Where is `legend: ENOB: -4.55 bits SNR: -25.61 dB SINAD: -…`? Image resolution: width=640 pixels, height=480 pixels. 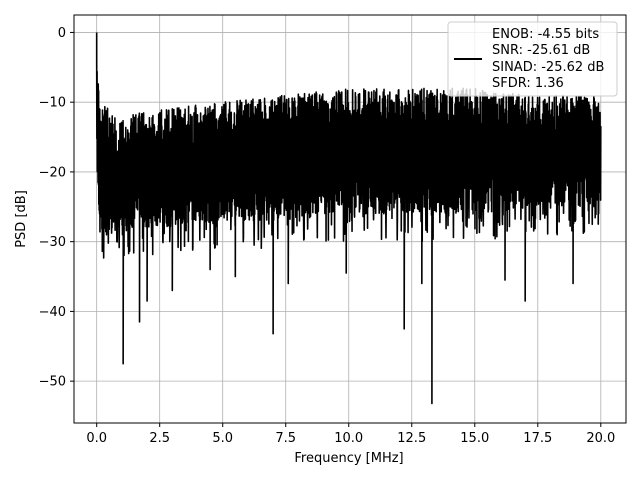 legend: ENOB: -4.55 bits SNR: -25.61 dB SINAD: -… is located at coordinates (532, 59).